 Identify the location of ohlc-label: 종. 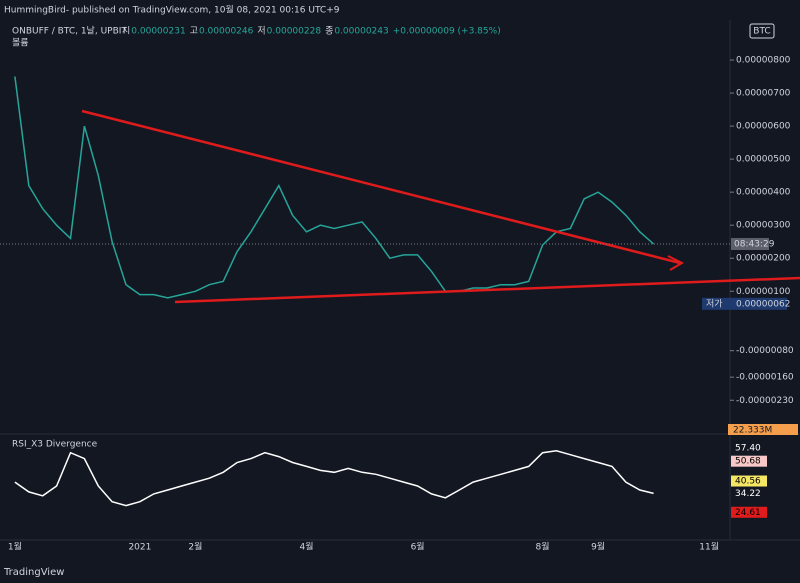
(329, 31).